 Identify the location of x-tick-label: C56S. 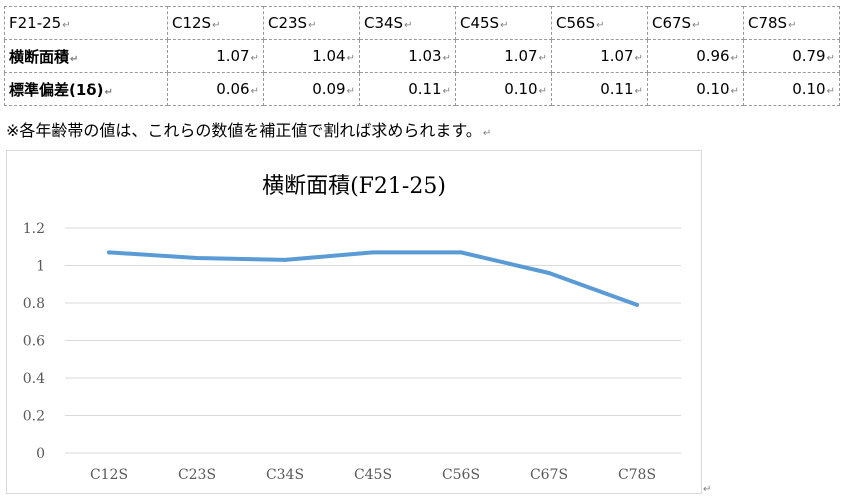
(461, 475).